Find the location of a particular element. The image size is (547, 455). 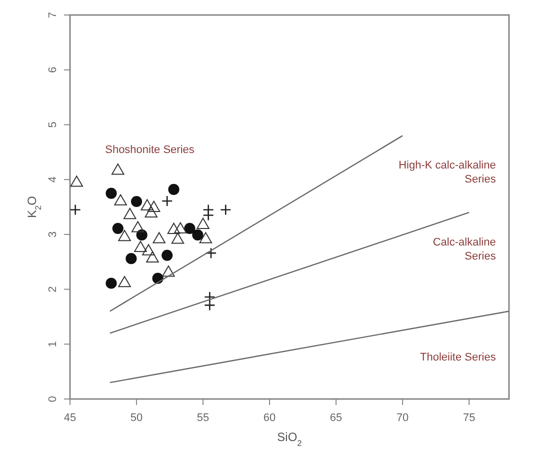

x-tick-label: 55 is located at coordinates (203, 418).